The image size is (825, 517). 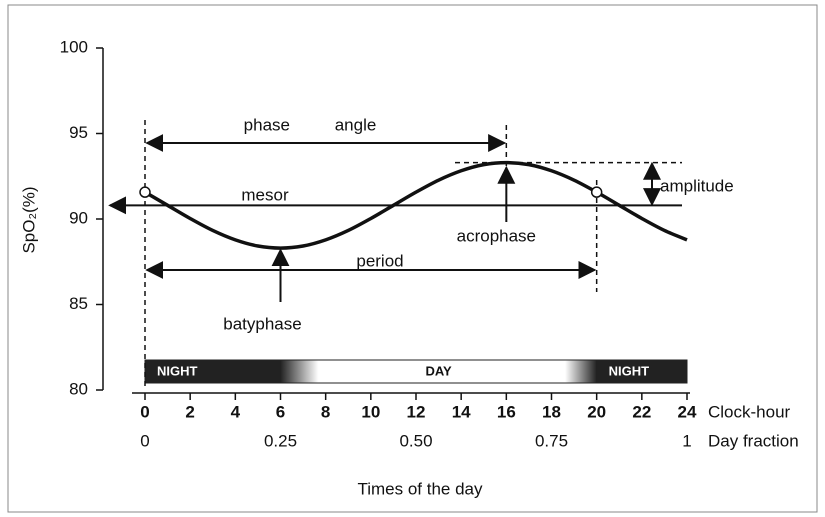 What do you see at coordinates (551, 411) in the screenshot?
I see `x-tick-label: 18` at bounding box center [551, 411].